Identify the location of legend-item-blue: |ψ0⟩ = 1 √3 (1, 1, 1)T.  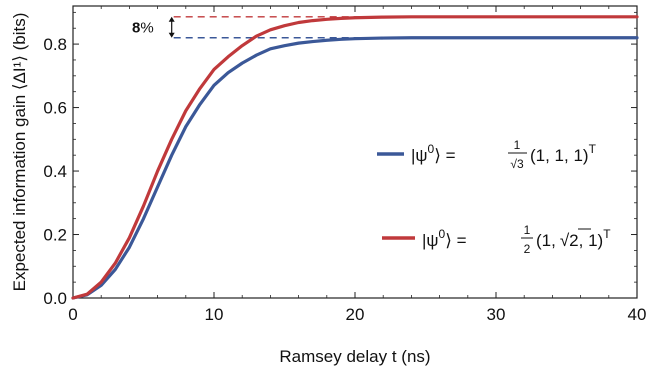
(487, 154).